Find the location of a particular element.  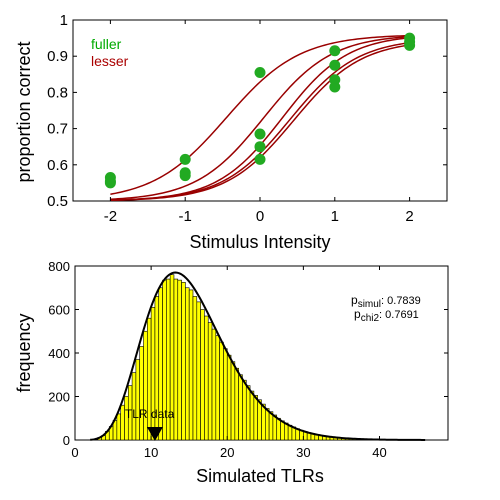

bottom-y-axis-label: frequency is located at coordinates (24, 352).